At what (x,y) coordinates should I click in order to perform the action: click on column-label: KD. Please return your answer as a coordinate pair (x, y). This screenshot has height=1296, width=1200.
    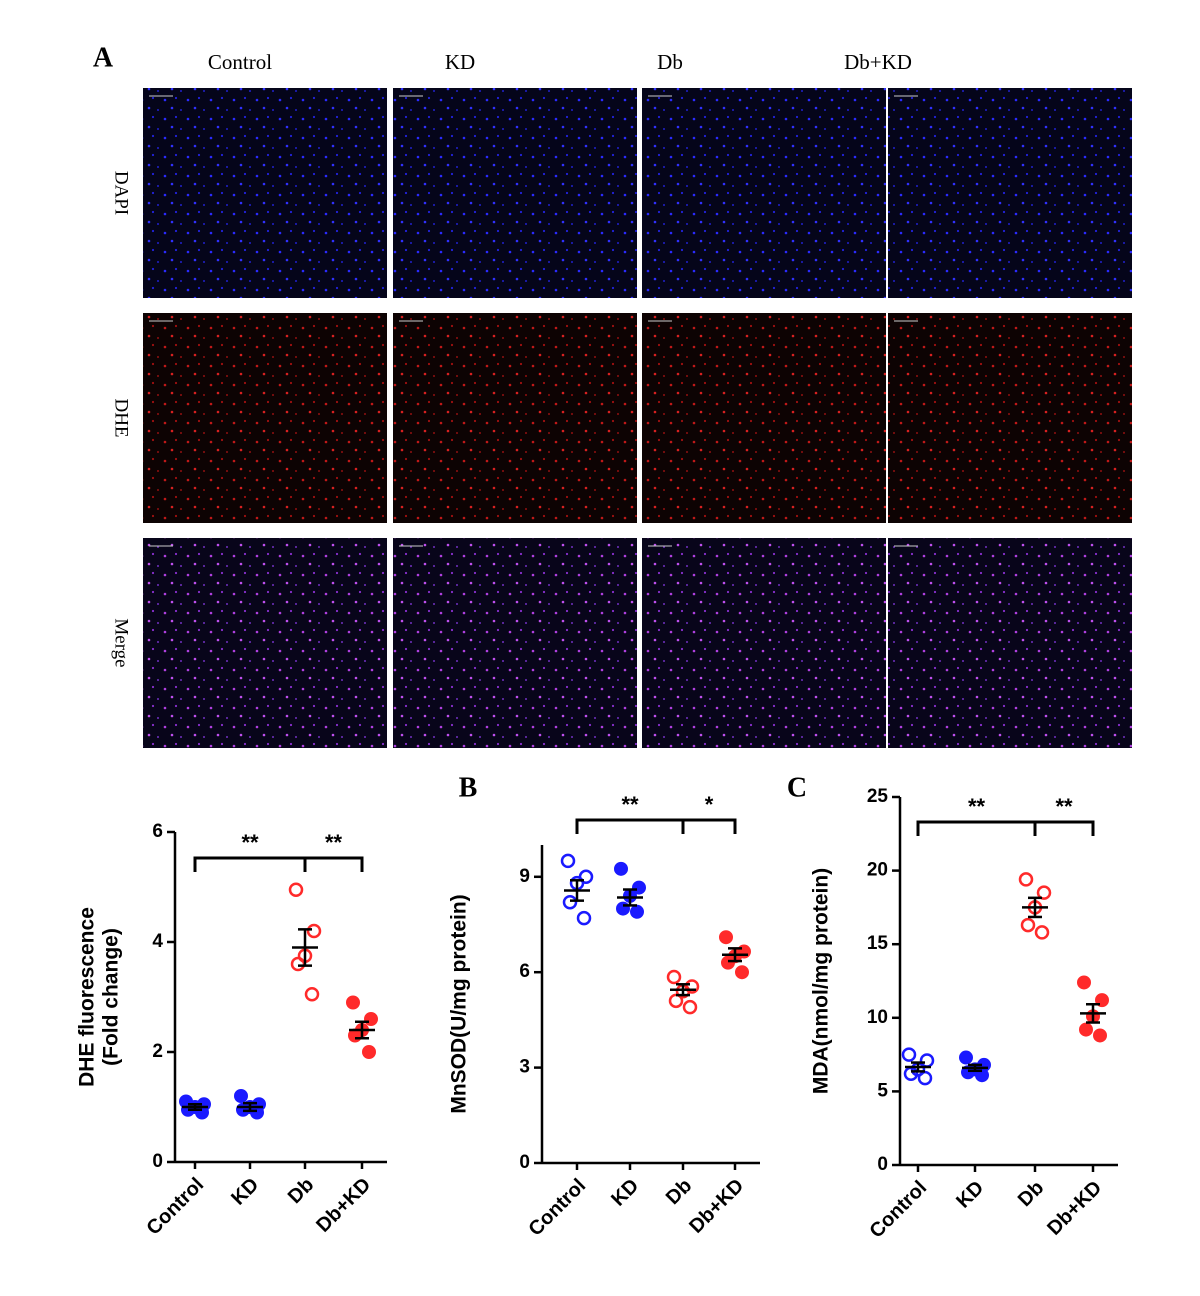
    Looking at the image, I should click on (460, 62).